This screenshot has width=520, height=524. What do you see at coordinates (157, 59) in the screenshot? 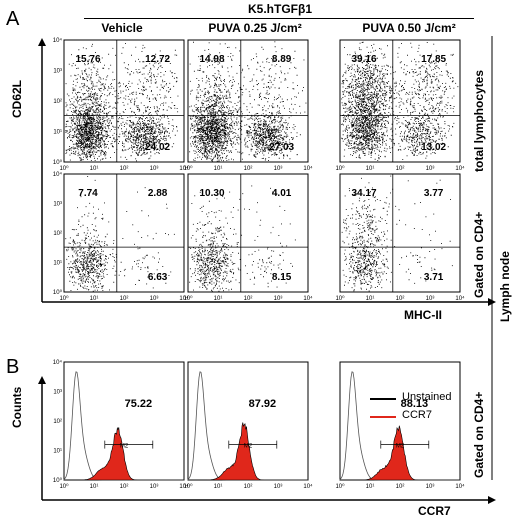
I see `scatter-r1-c1-quadrant-ur: 12.72` at bounding box center [157, 59].